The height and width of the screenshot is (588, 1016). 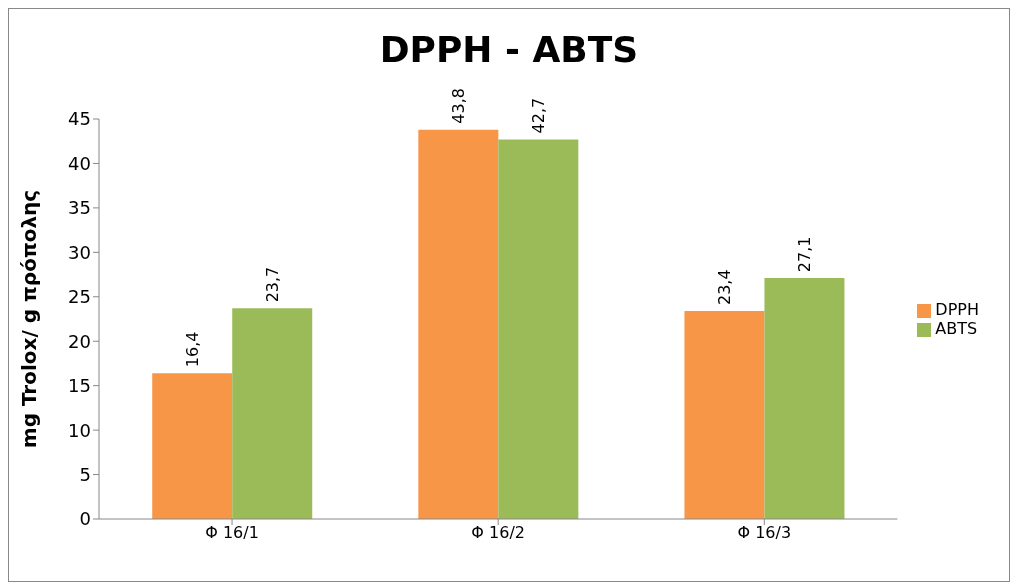 I want to click on y-tick-label: 15, so click(x=79, y=386).